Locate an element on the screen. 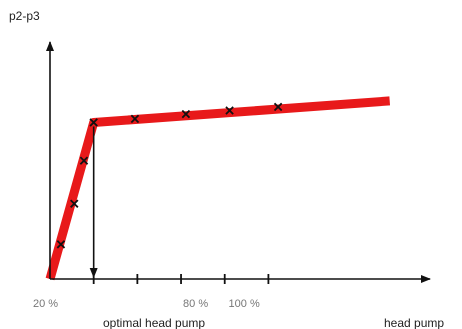 The width and height of the screenshot is (462, 329). x-tick-label: 100 % is located at coordinates (244, 304).